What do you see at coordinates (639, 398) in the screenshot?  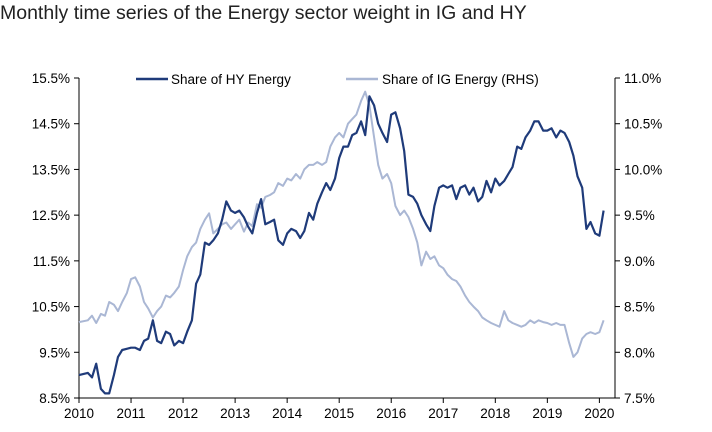 I see `y-right-tick-label: 7.5%` at bounding box center [639, 398].